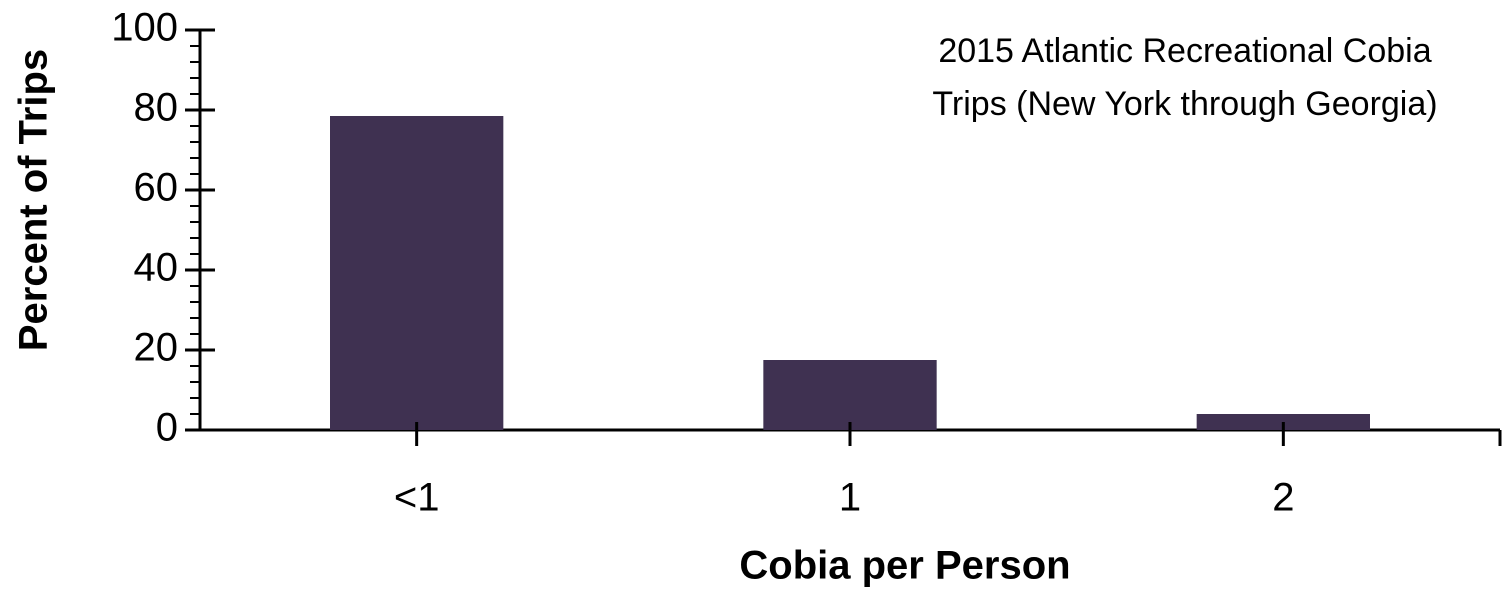 The width and height of the screenshot is (1507, 592). Describe the element at coordinates (1184, 104) in the screenshot. I see `chart-title: Trips (New York through Georgia)` at that location.